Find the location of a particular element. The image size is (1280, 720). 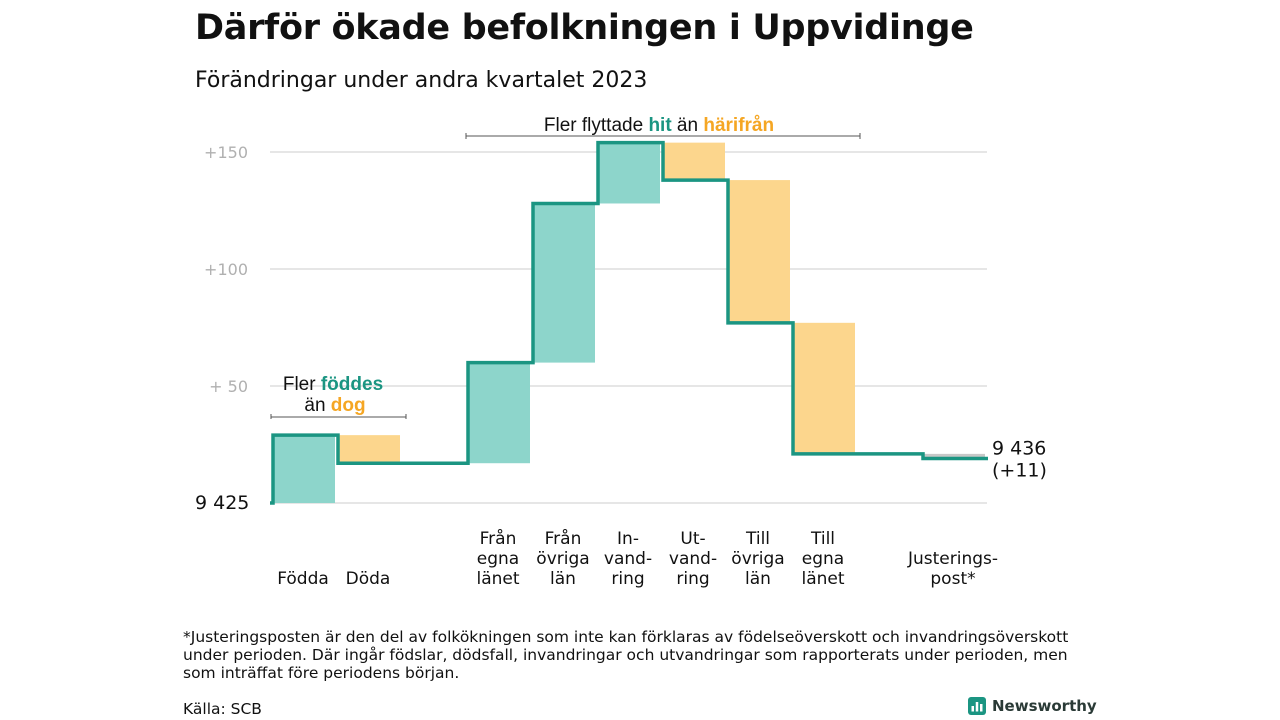

y-tick-label: + 50 is located at coordinates (228, 386).